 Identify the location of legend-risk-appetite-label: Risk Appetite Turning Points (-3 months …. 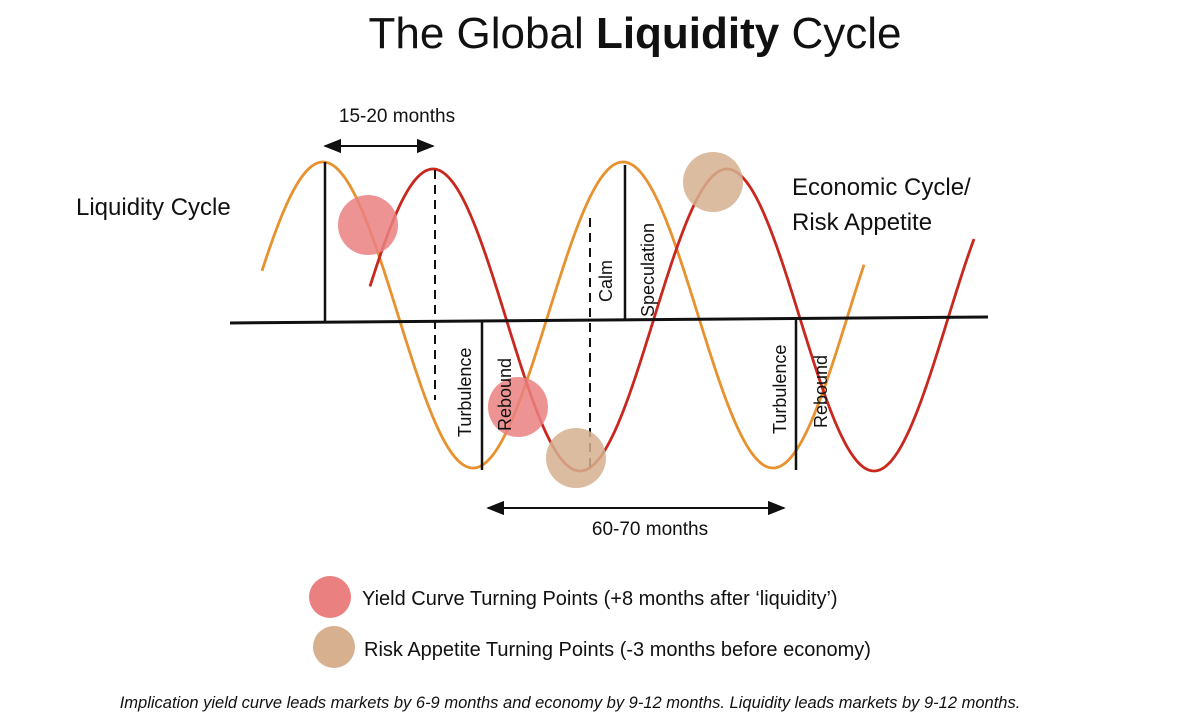
(617, 650).